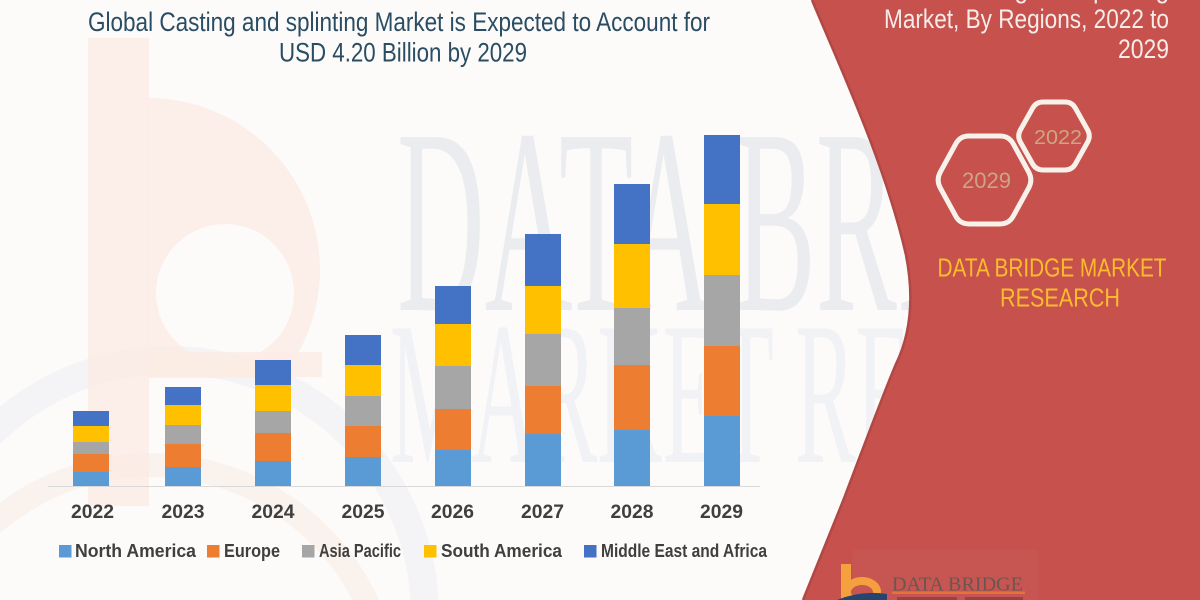 Image resolution: width=1200 pixels, height=600 pixels. I want to click on svg-text: Europe, so click(252, 551).